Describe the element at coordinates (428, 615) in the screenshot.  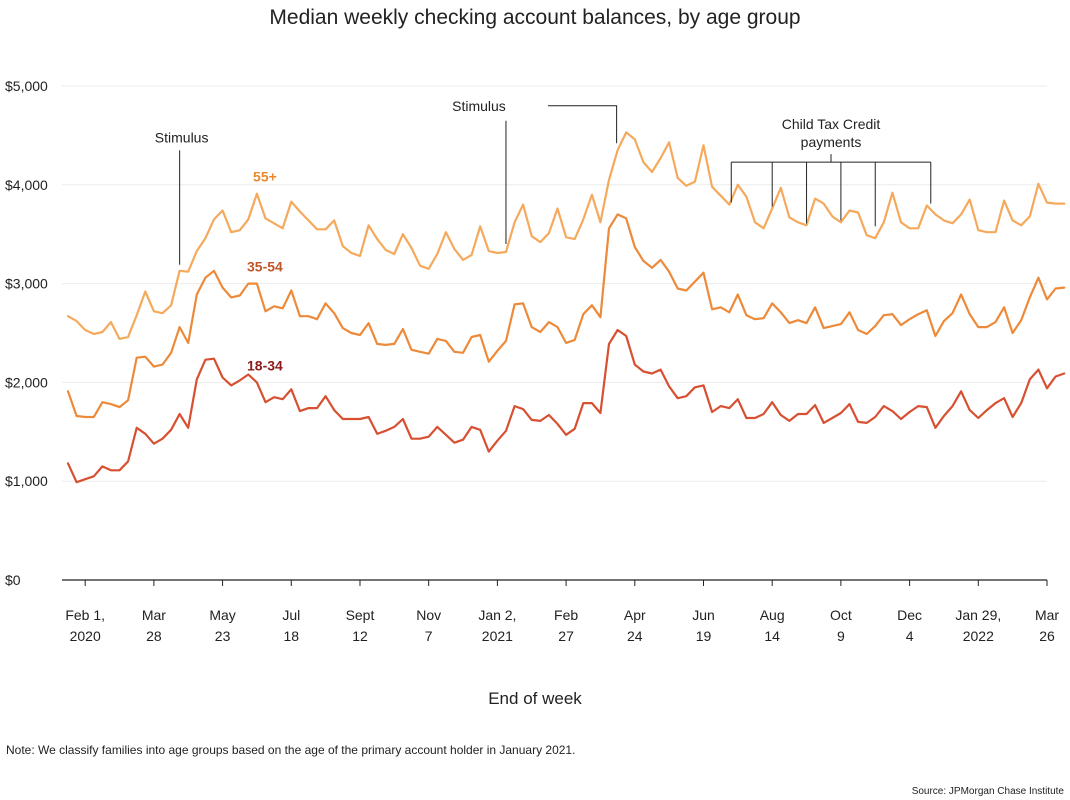
I see `x-tick-label: Nov` at that location.